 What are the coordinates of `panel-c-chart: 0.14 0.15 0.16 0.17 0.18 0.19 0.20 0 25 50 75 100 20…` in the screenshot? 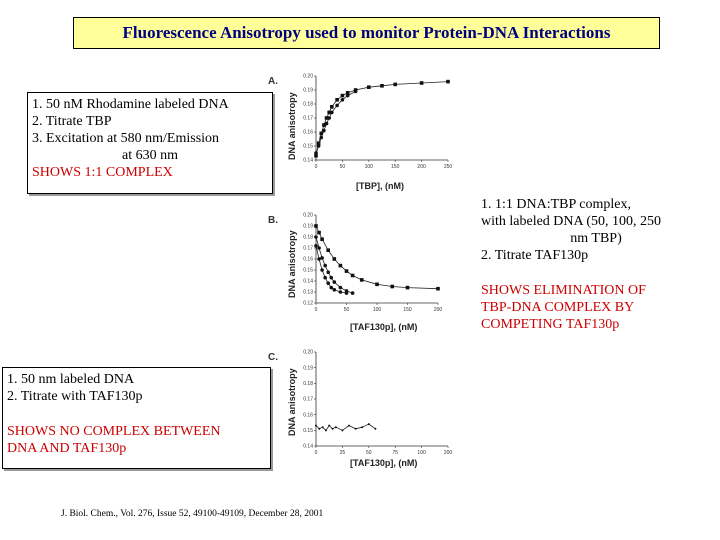 It's located at (378, 403).